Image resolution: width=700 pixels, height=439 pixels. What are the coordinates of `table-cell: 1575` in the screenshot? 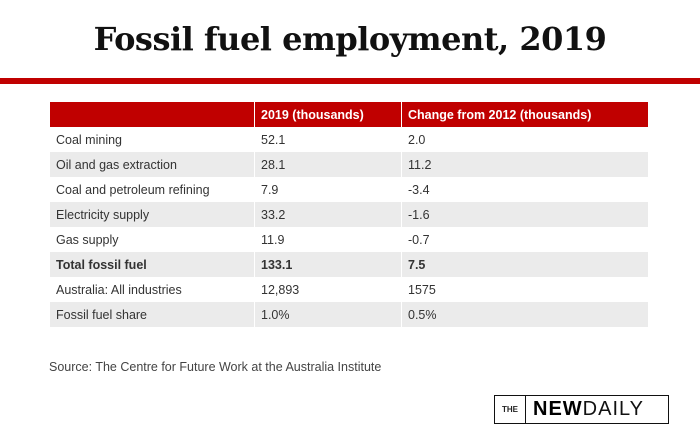 It's located at (524, 289).